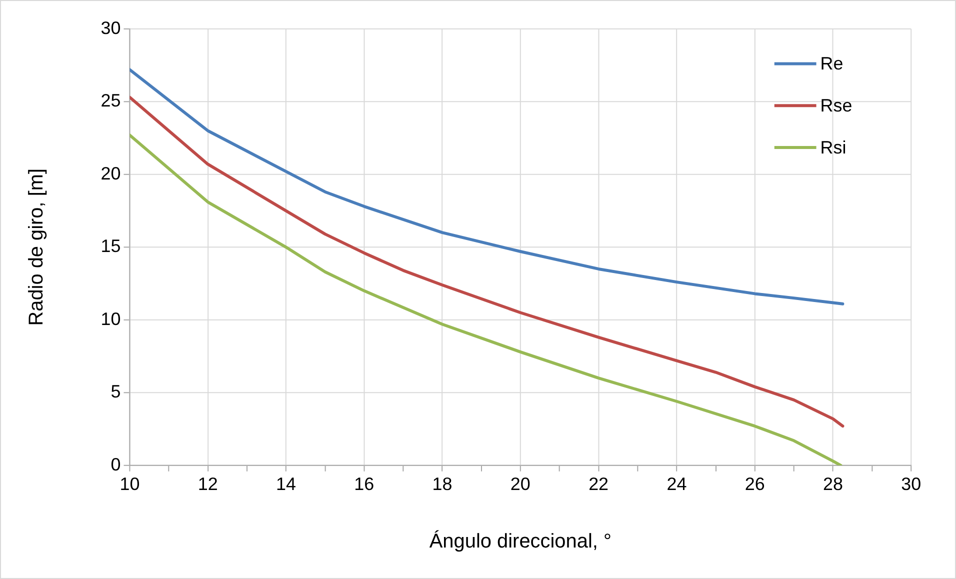 The height and width of the screenshot is (579, 956). Describe the element at coordinates (286, 484) in the screenshot. I see `x-tick-label: 14` at that location.